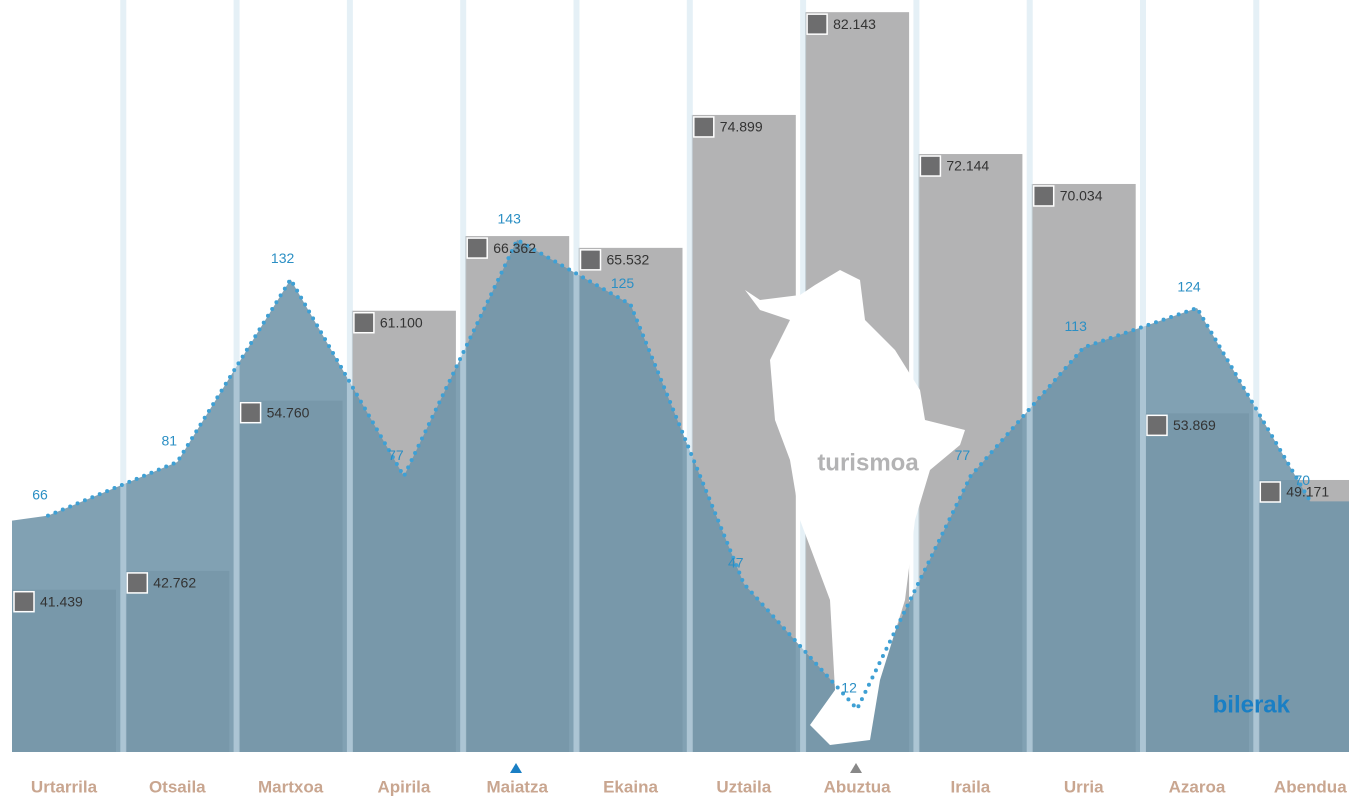 The image size is (1349, 801). What do you see at coordinates (628, 260) in the screenshot?
I see `bar-label: 65.532` at bounding box center [628, 260].